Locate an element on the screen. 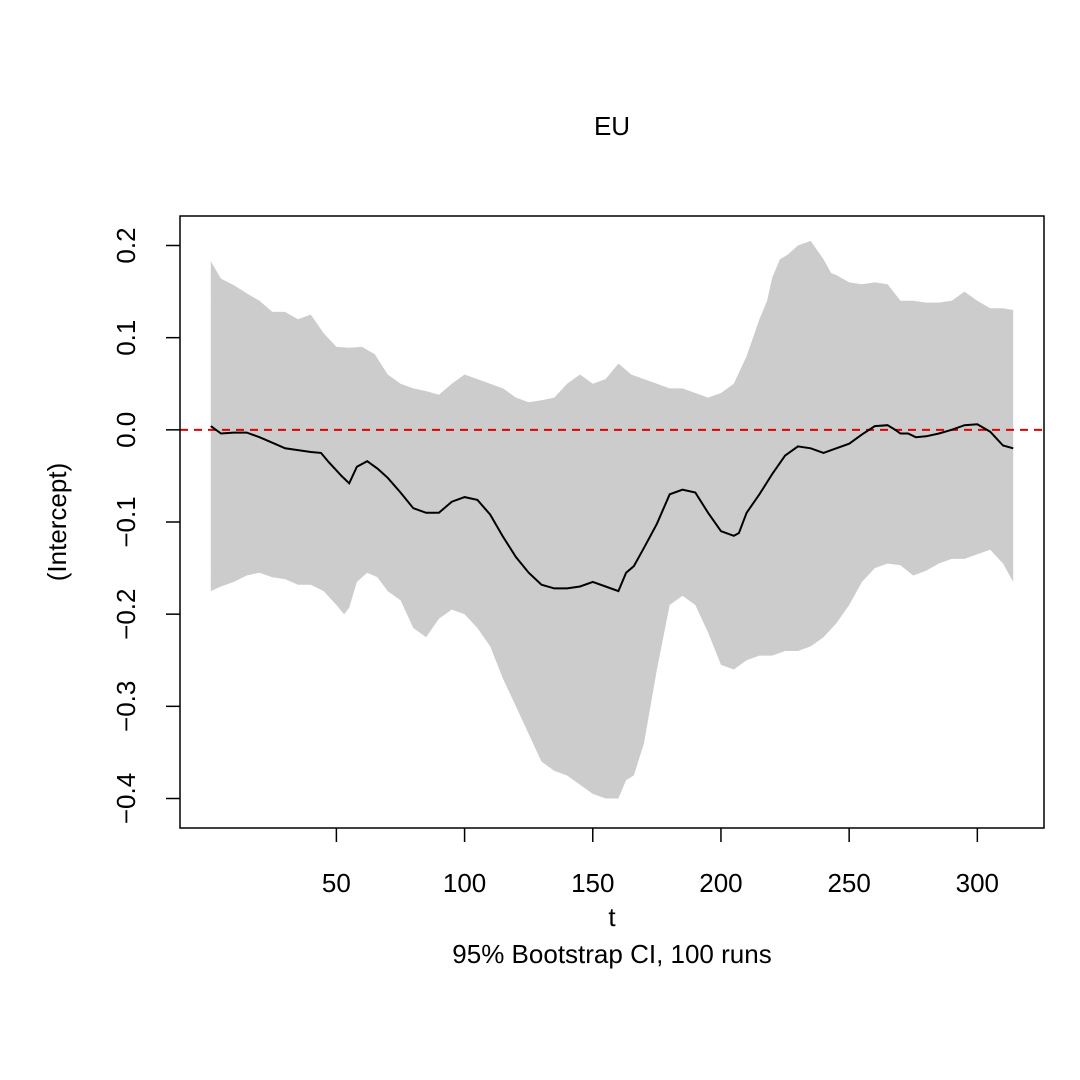 The height and width of the screenshot is (1080, 1080). chart-subtitle: 95% Bootstrap CI, 100 runs is located at coordinates (611, 954).